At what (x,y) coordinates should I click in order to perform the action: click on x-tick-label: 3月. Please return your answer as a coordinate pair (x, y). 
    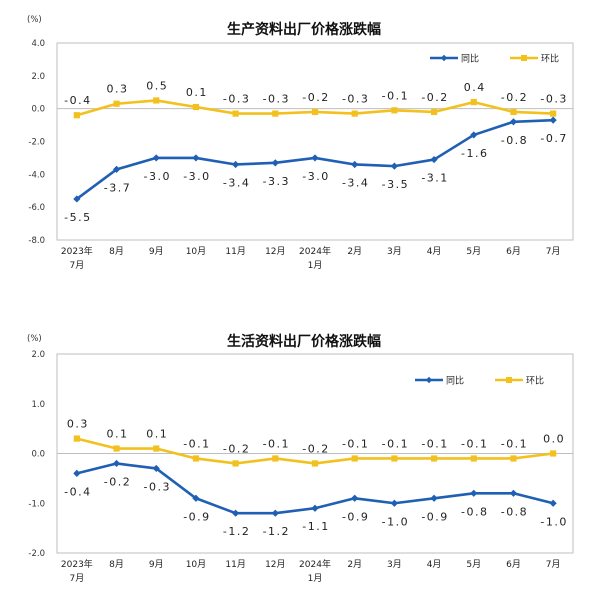
    Looking at the image, I should click on (394, 564).